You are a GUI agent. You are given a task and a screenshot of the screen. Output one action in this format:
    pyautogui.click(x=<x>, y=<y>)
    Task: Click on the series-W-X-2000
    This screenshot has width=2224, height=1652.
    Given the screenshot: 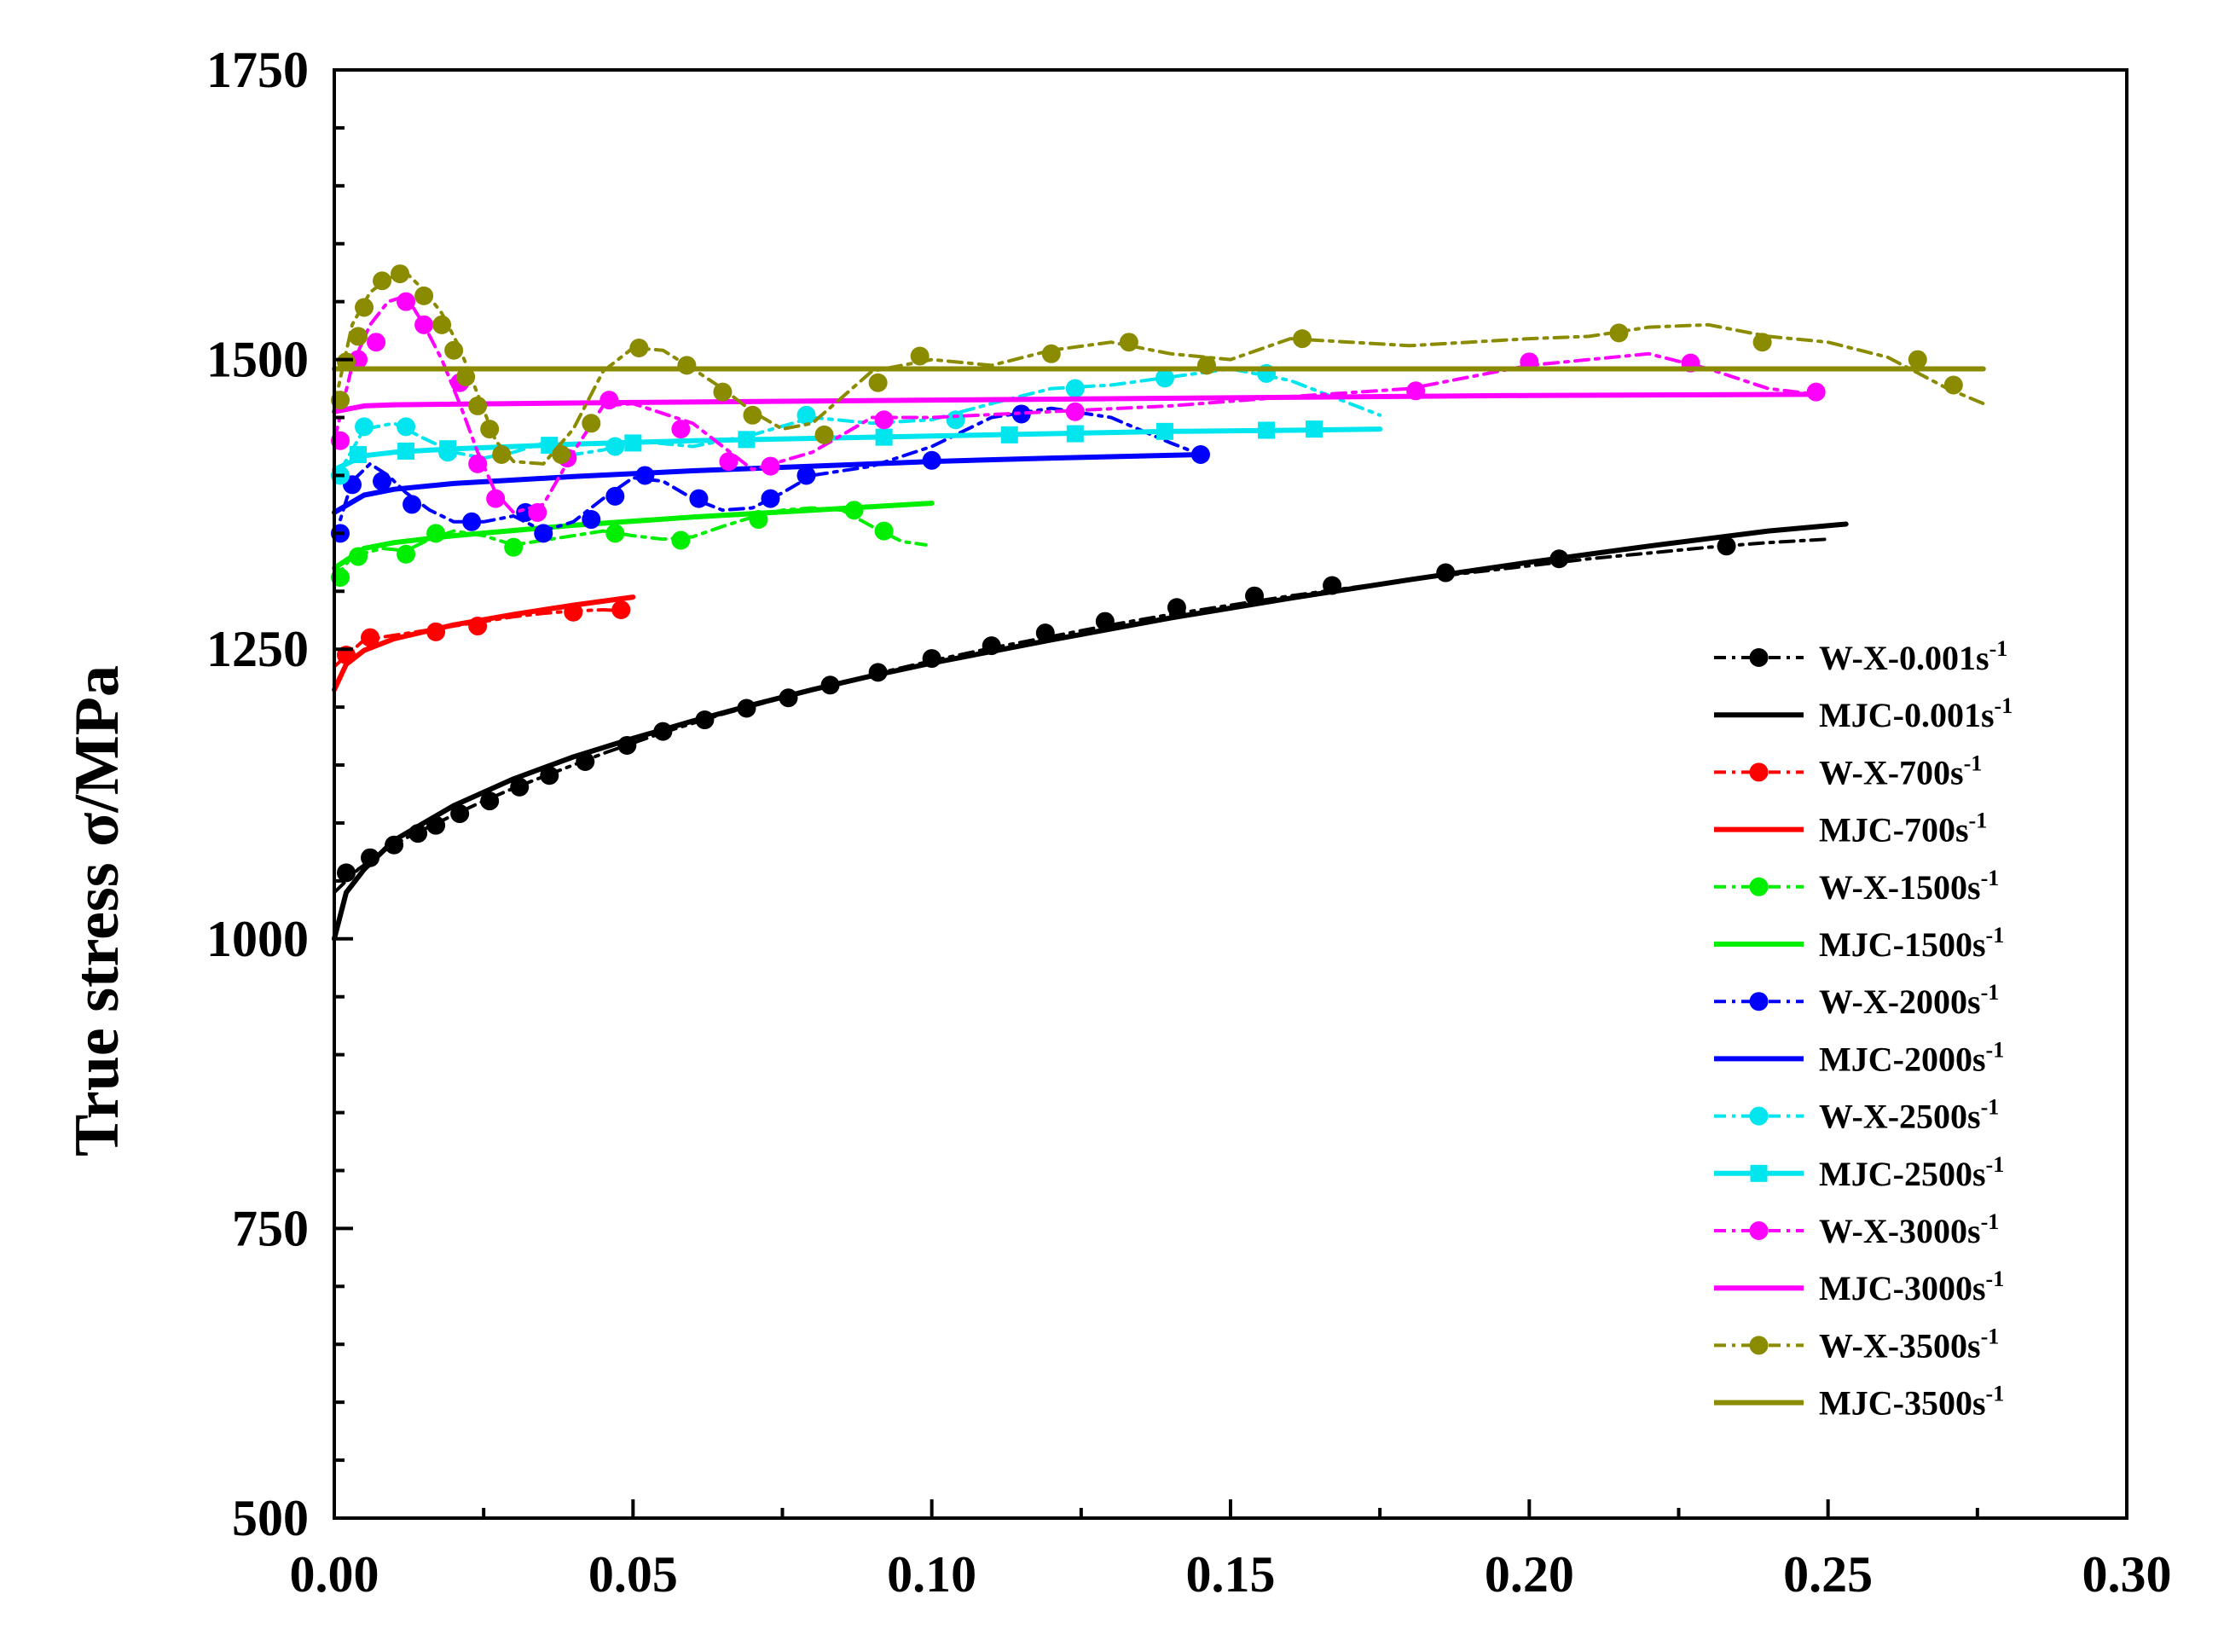 What is the action you would take?
    pyautogui.click(x=770, y=474)
    